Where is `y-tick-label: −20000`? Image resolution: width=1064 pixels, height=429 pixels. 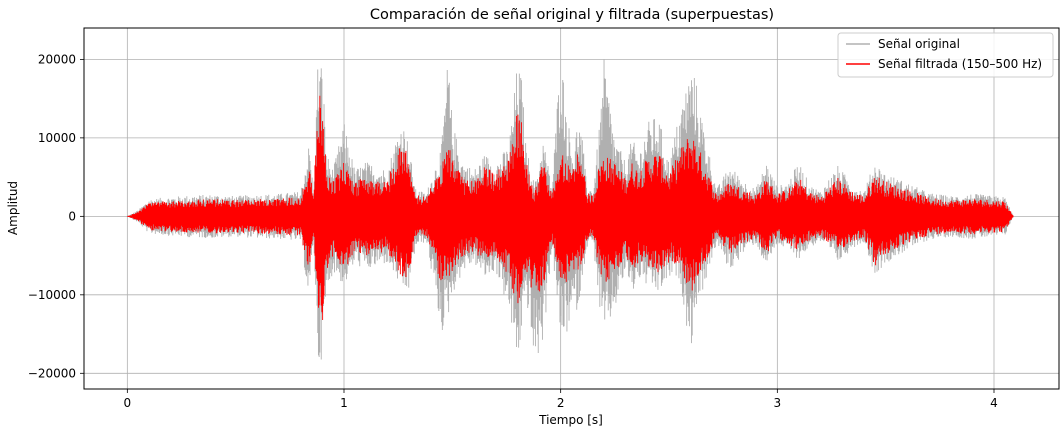
y-tick-label: −20000 is located at coordinates (52, 373).